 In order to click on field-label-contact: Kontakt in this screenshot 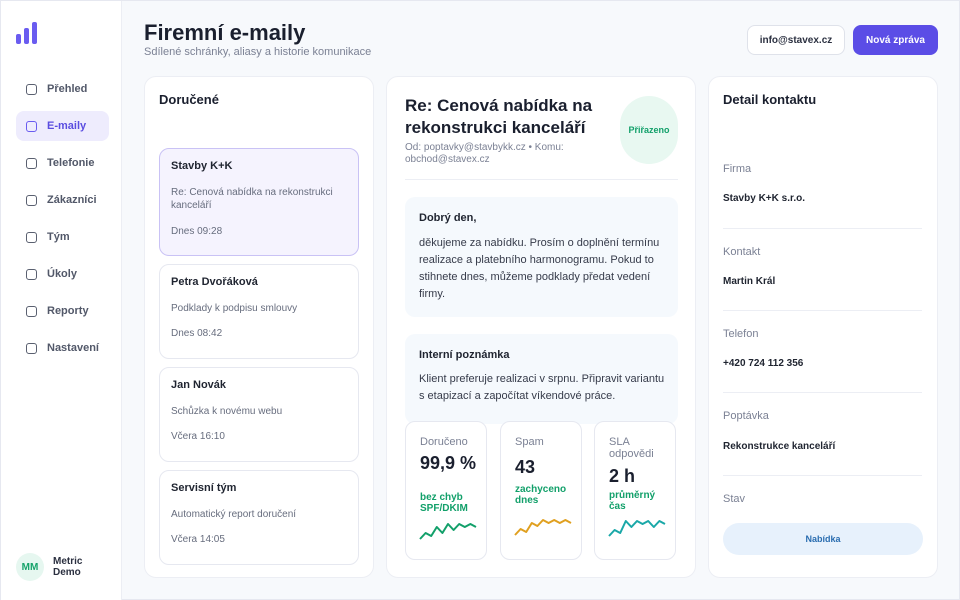, I will do `click(742, 252)`.